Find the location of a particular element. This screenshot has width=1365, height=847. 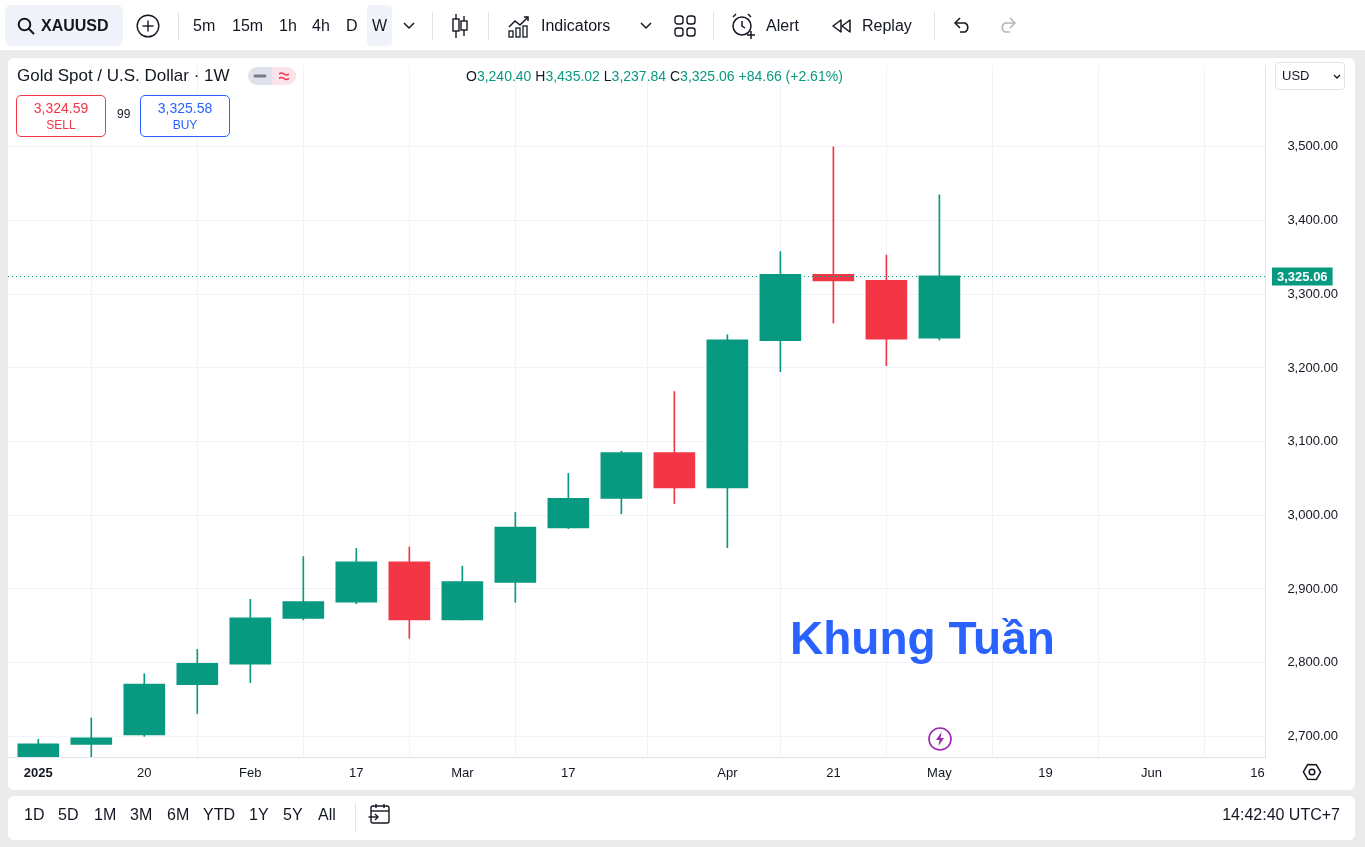

annotation: SELL is located at coordinates (61, 125).